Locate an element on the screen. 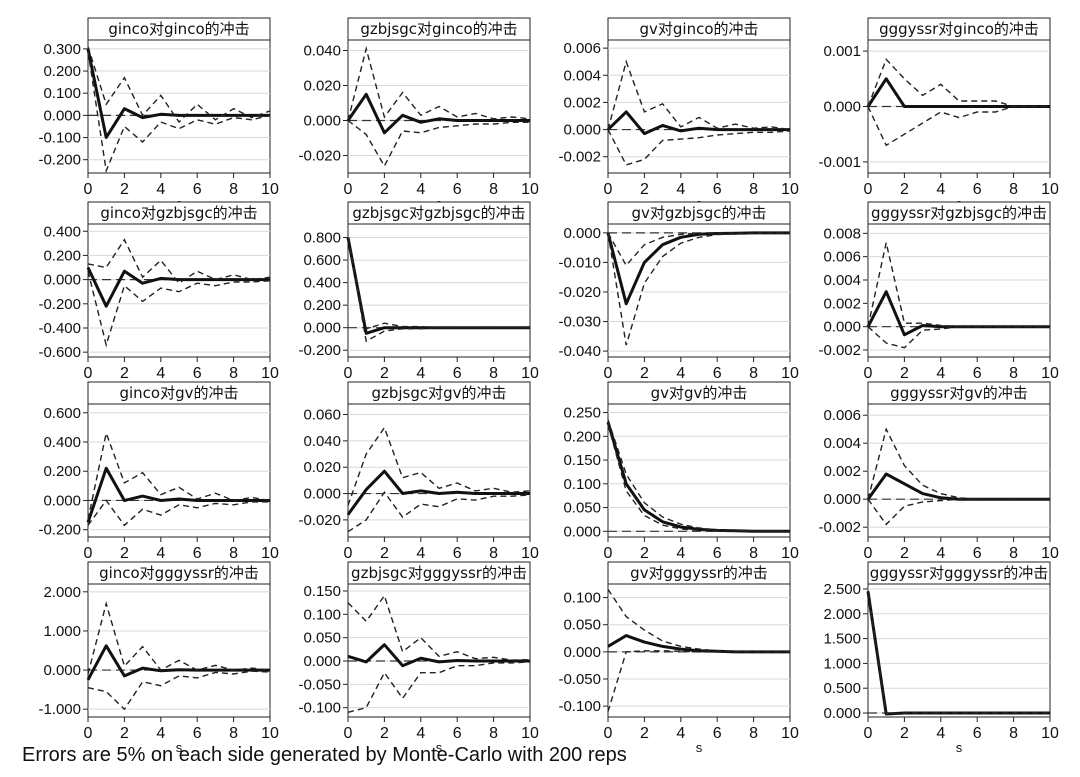  panel-title: ginco对gzbjsgc的冲击 is located at coordinates (178, 213).